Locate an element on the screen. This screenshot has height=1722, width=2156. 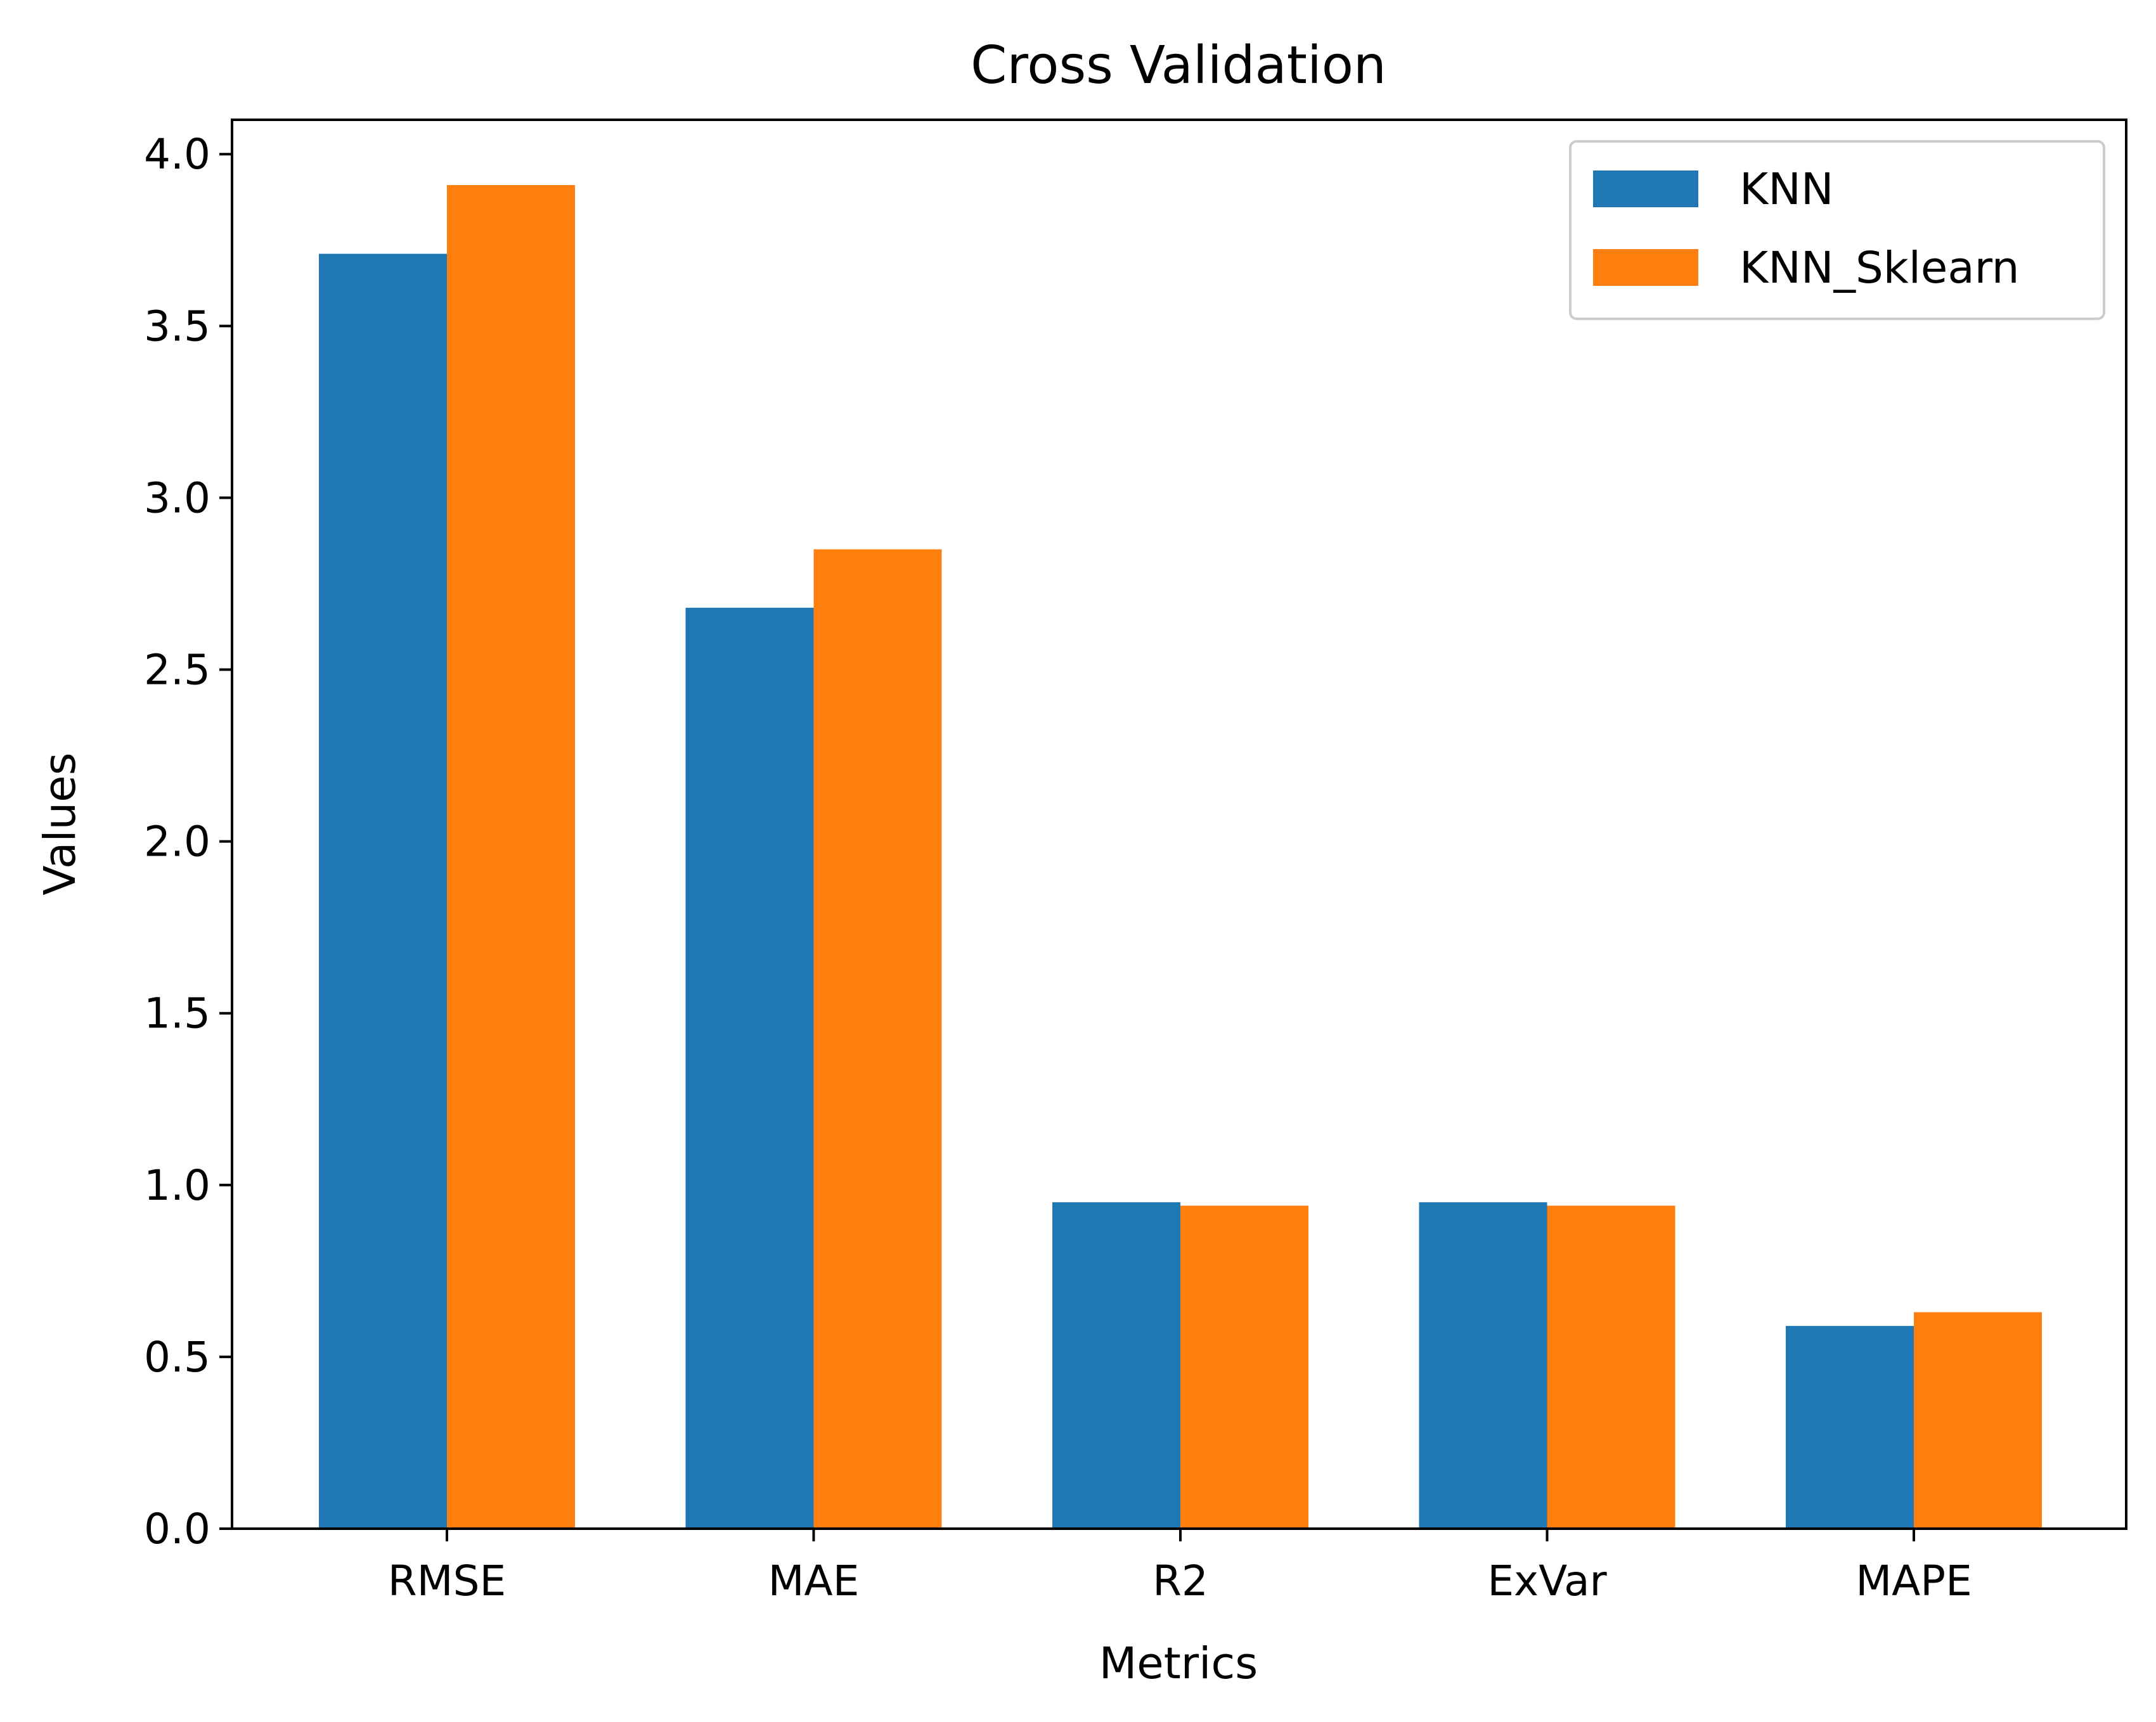
bar-knn-mape is located at coordinates (1850, 1427).